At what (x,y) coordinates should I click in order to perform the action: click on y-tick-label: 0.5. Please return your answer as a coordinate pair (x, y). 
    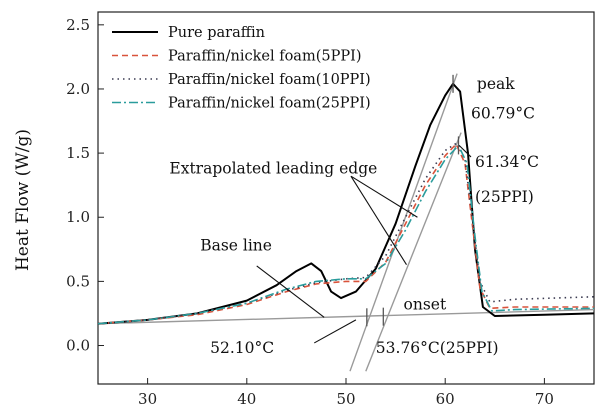
    Looking at the image, I should click on (78, 281).